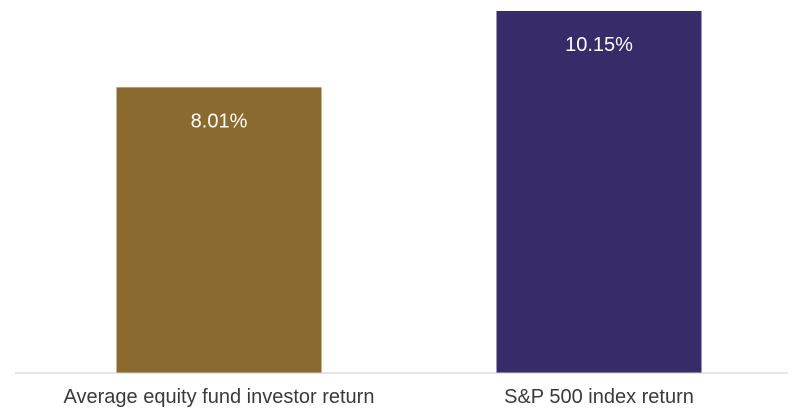  Describe the element at coordinates (599, 397) in the screenshot. I see `category-label-2: S&P 500 index return` at that location.